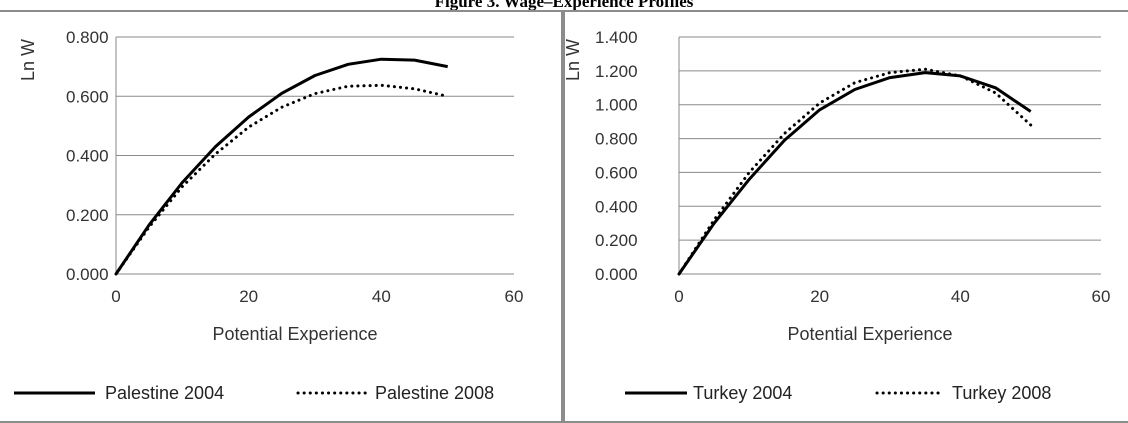  What do you see at coordinates (742, 393) in the screenshot?
I see `legend-label: Turkey 2004` at bounding box center [742, 393].